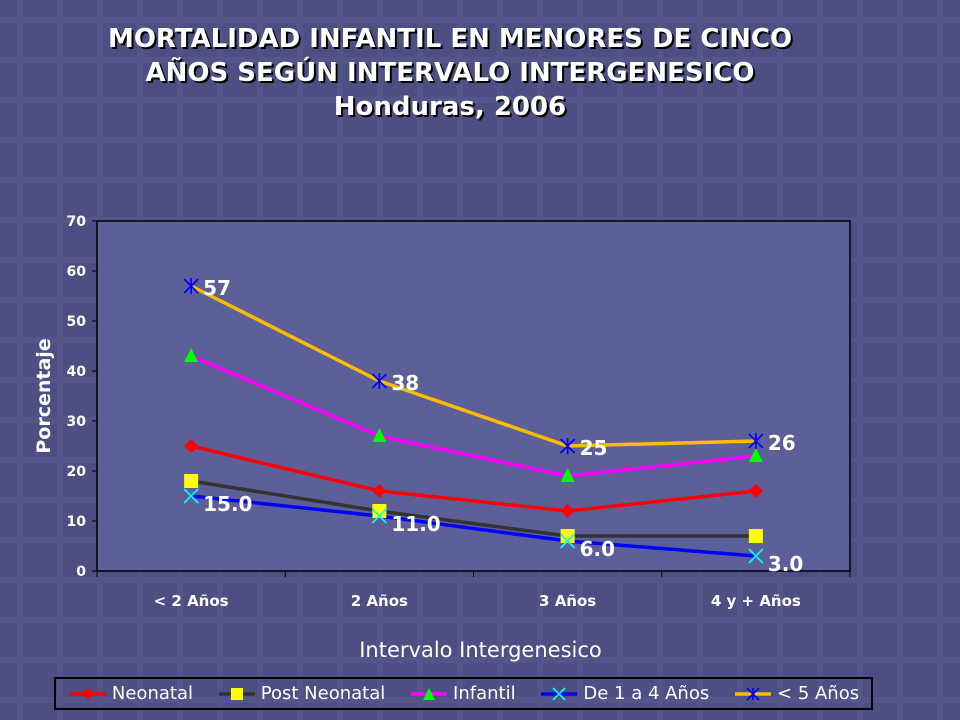 The height and width of the screenshot is (720, 960). I want to click on legend-item-de-1-a-4-a-os: De 1 a 4 Años, so click(624, 693).